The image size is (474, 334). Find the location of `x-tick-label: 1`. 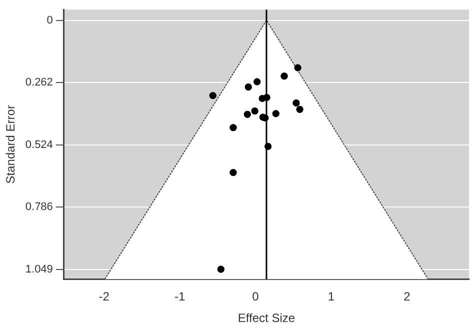

x-tick-label: 1 is located at coordinates (331, 297).